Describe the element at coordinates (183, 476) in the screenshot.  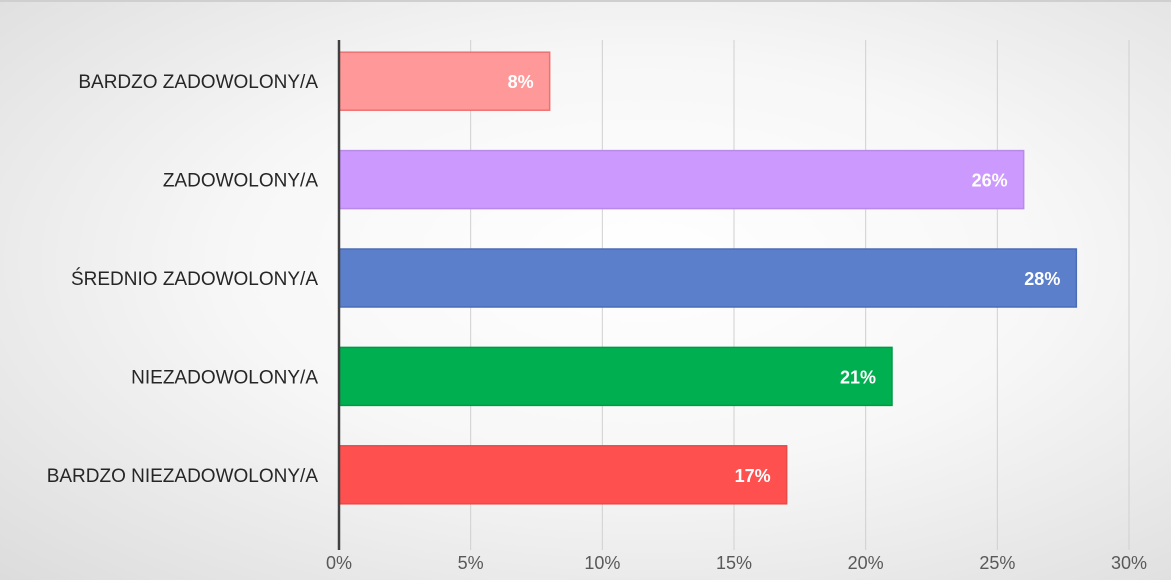
I see `category-label: BARDZO NIEZADOWOLONY/A` at that location.